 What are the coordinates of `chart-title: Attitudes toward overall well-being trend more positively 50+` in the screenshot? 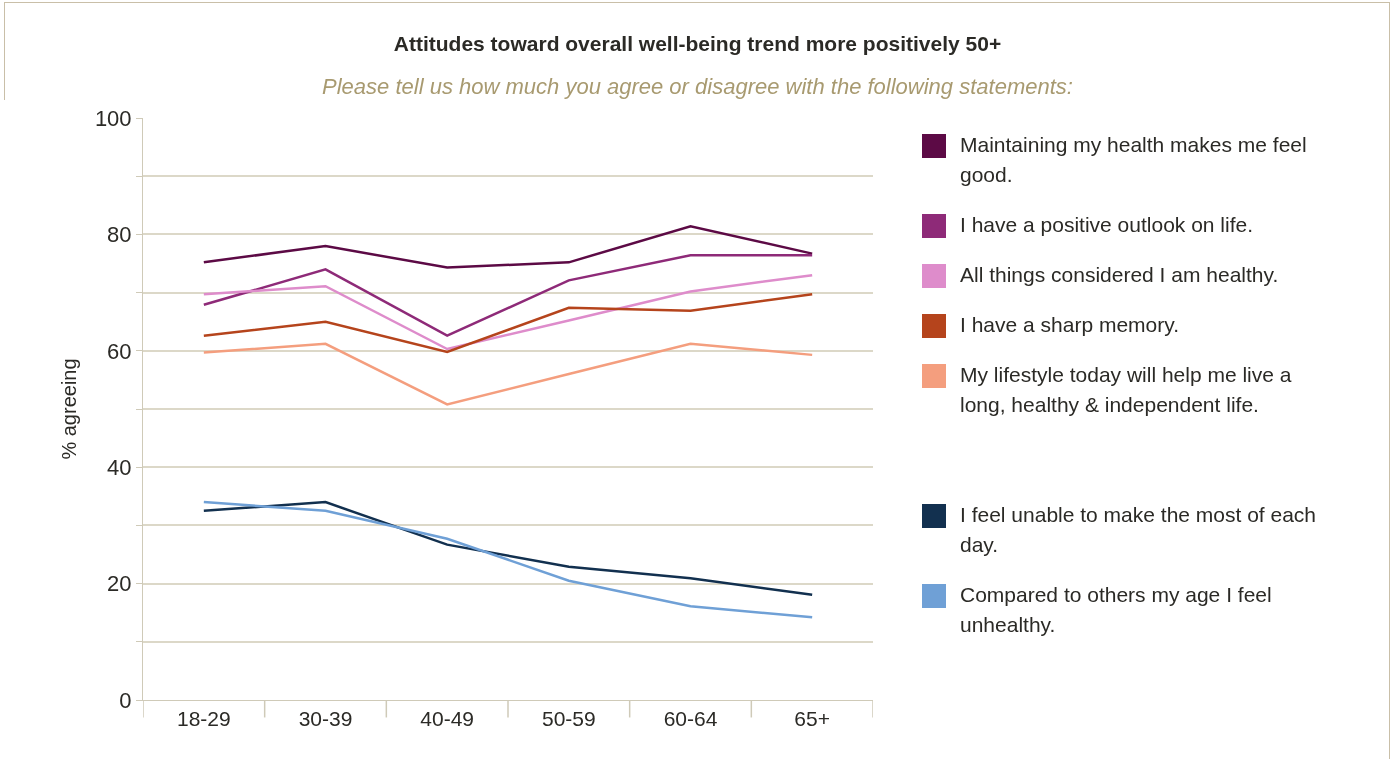 It's located at (697, 44).